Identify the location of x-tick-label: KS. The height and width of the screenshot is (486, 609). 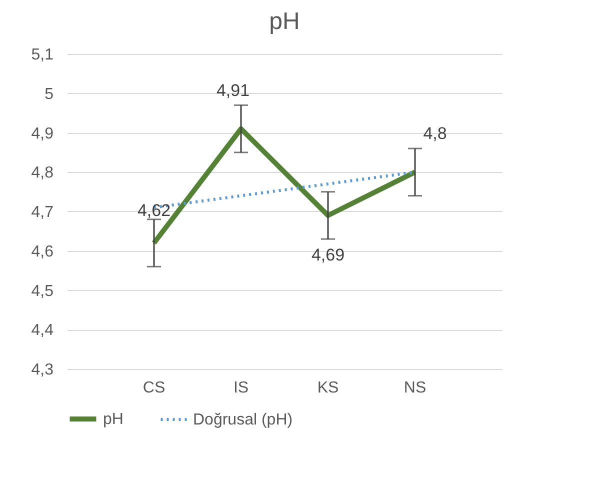
(328, 388).